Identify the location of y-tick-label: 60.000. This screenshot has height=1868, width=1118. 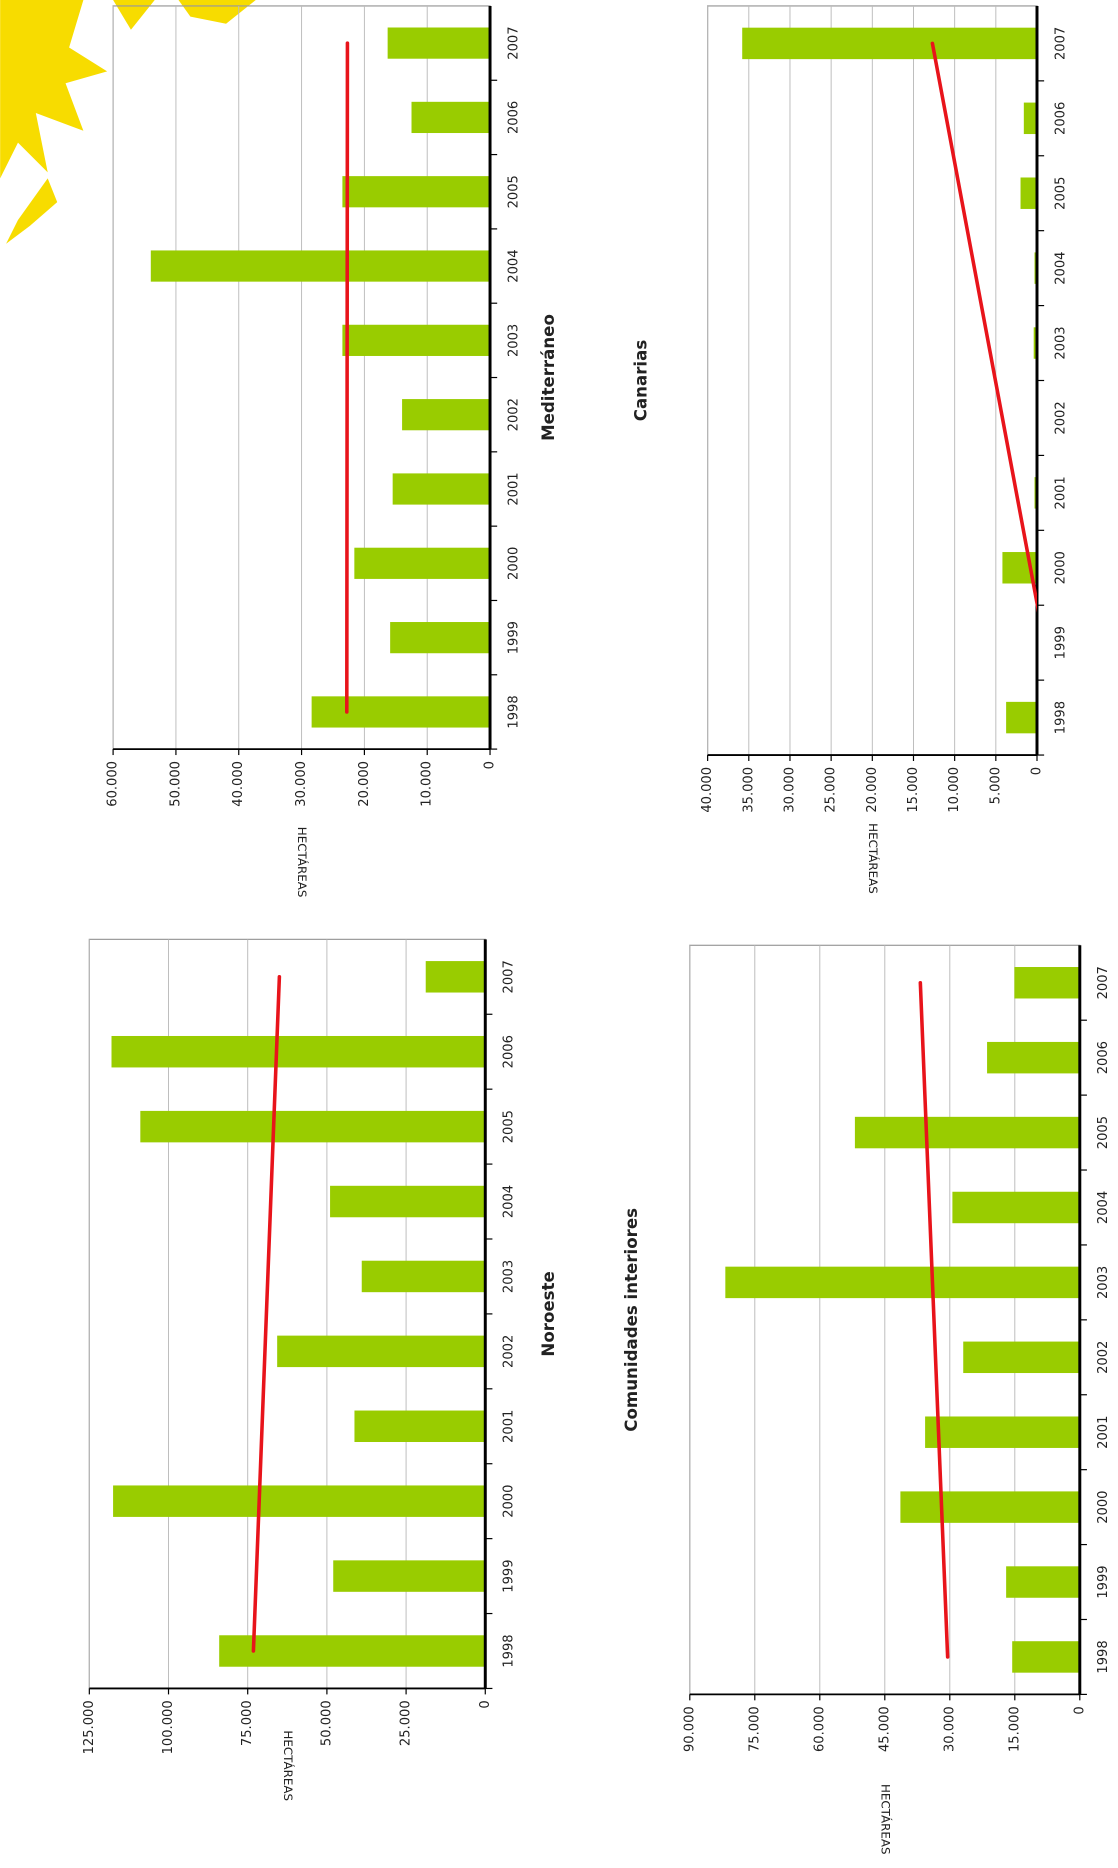
(113, 784).